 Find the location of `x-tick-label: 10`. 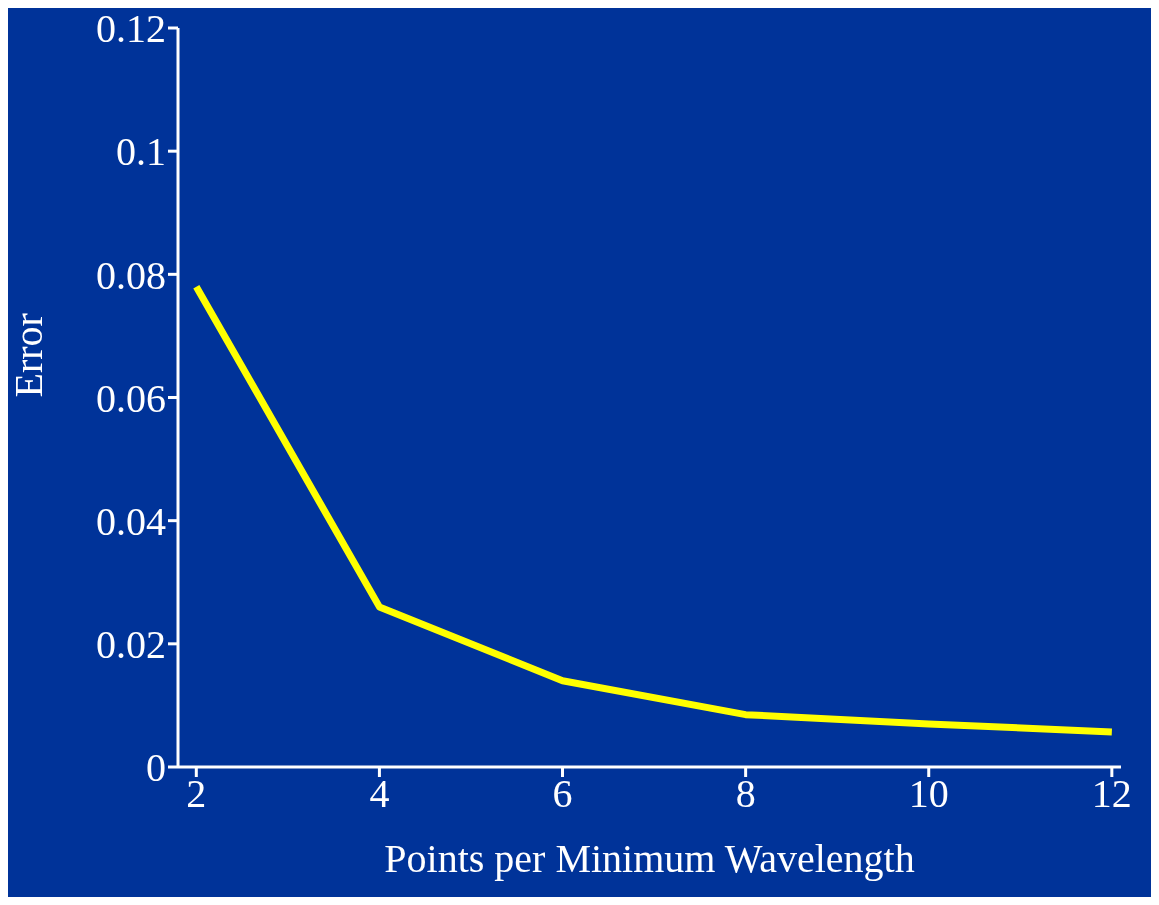

x-tick-label: 10 is located at coordinates (928, 794).